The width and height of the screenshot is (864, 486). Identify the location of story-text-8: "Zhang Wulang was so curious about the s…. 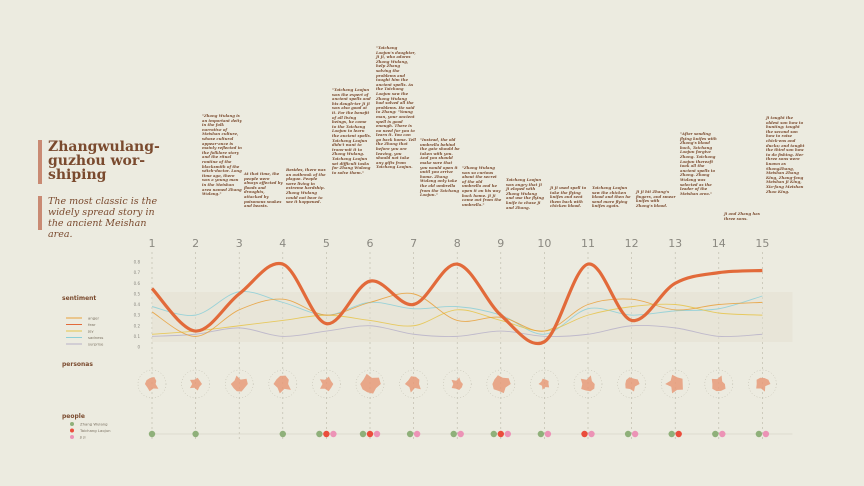
(482, 186).